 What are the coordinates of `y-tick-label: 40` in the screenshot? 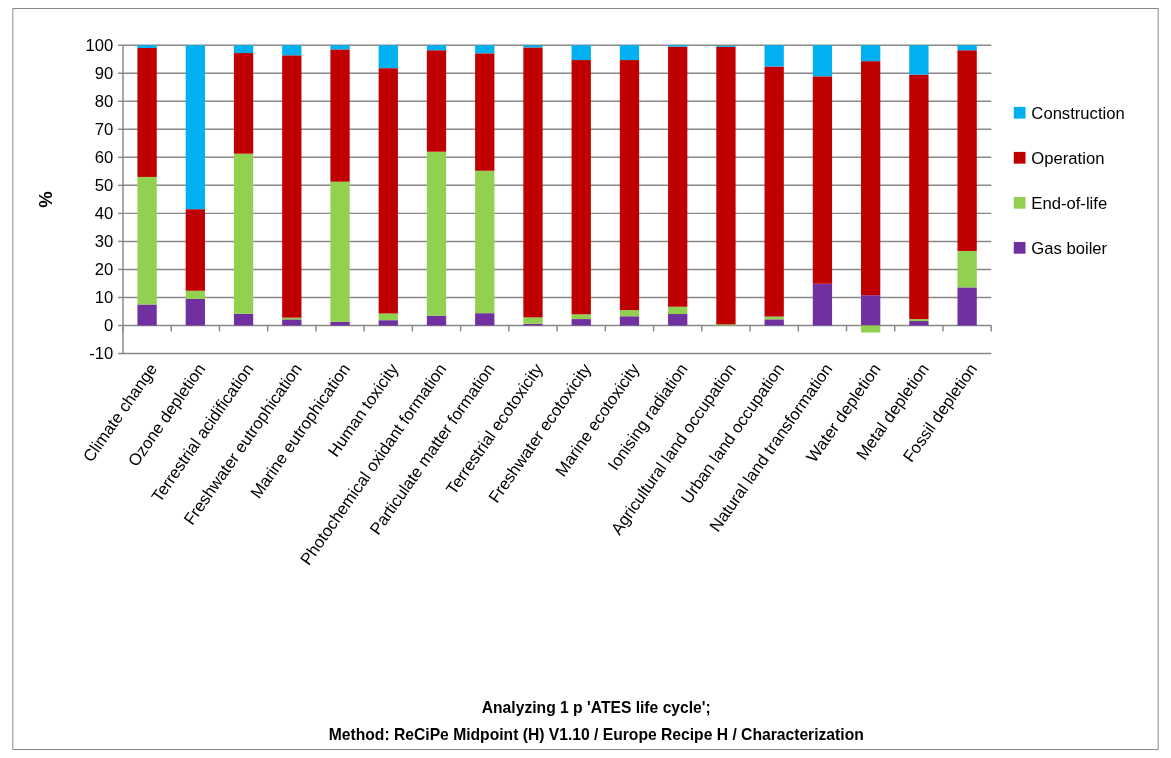 It's located at (104, 214).